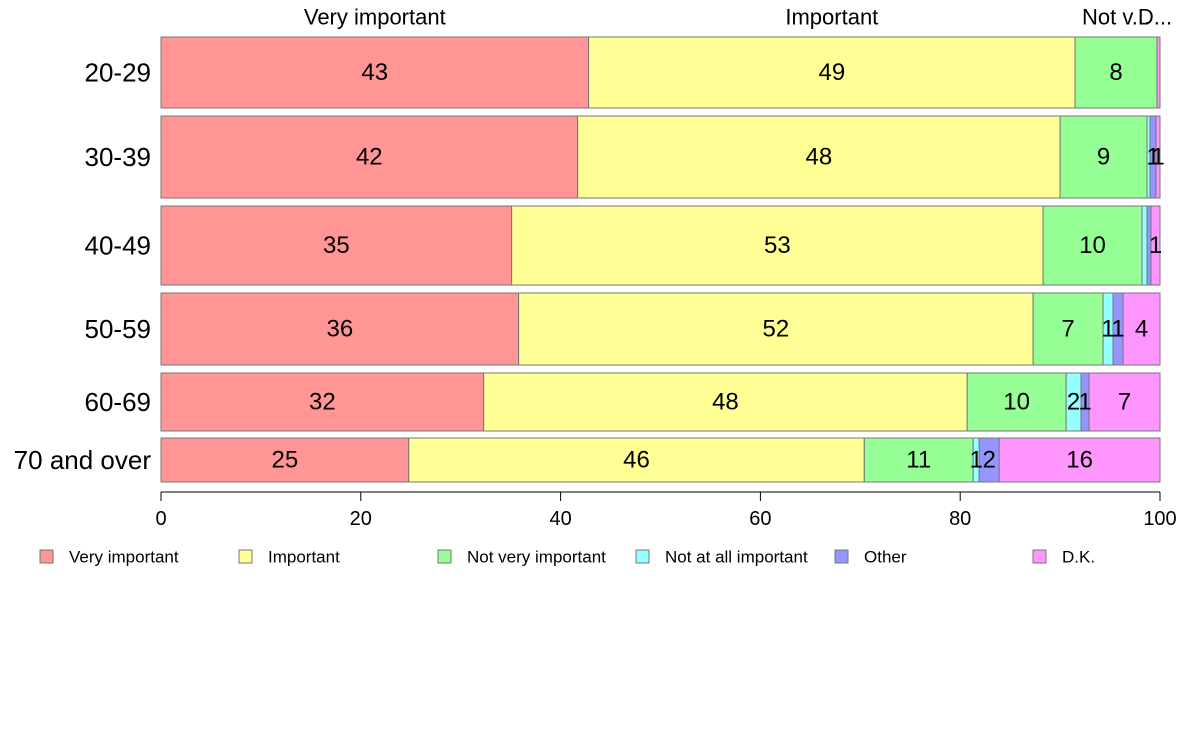 The width and height of the screenshot is (1188, 736). I want to click on category-label: 70 and over, so click(83, 460).